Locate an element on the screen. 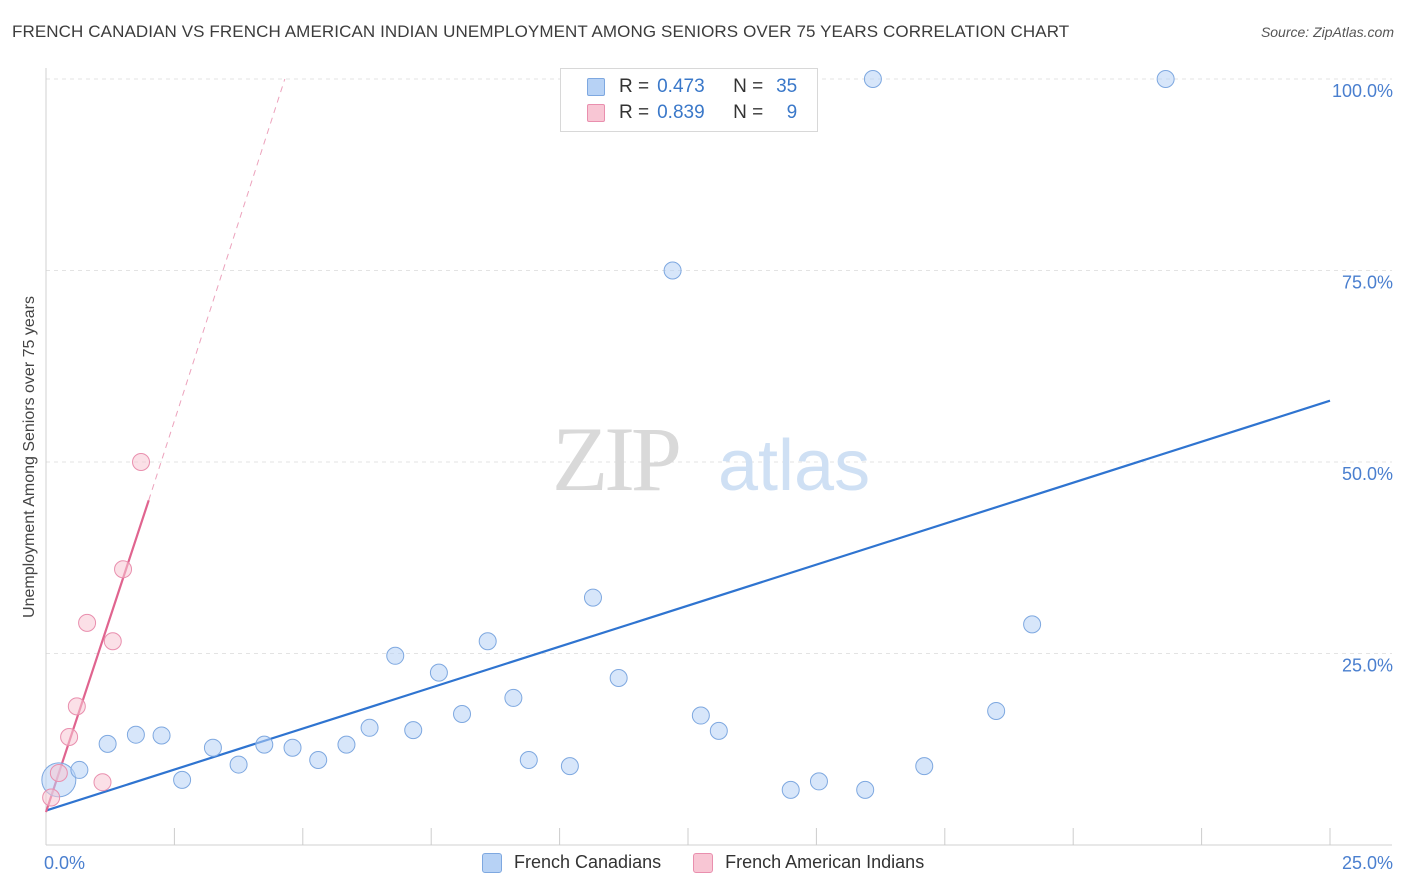  watermark-zip: ZIP is located at coordinates (615, 459).